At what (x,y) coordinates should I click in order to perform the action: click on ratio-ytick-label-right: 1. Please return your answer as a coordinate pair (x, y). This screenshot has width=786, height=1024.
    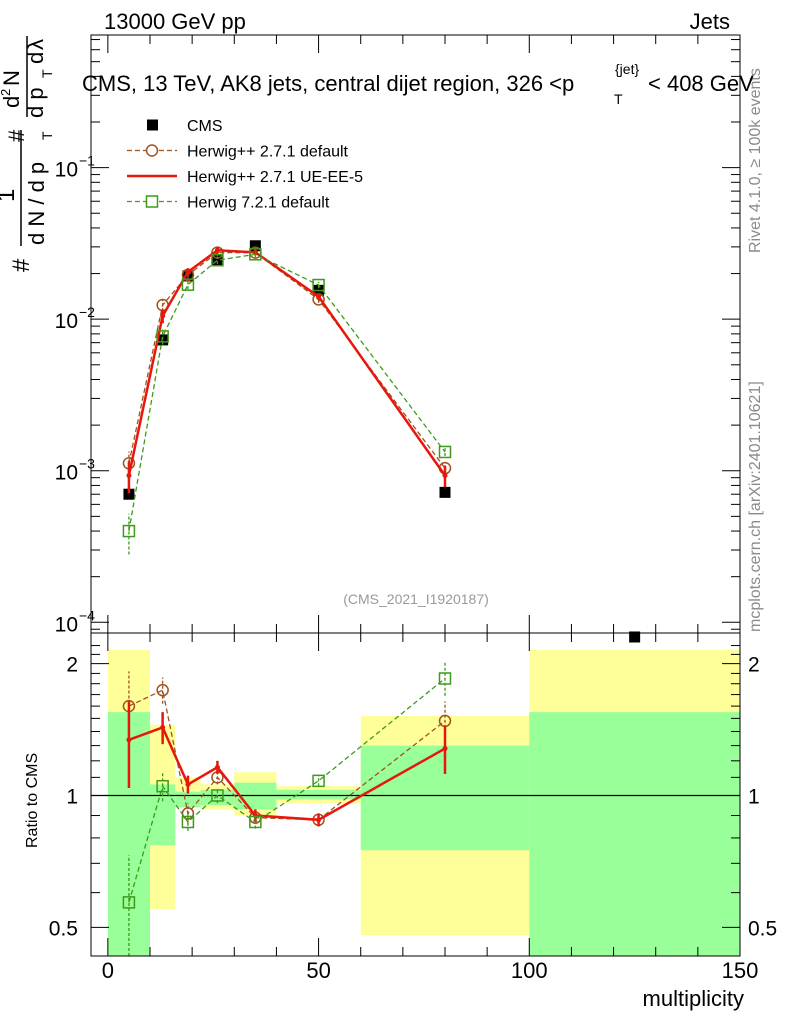
    Looking at the image, I should click on (754, 796).